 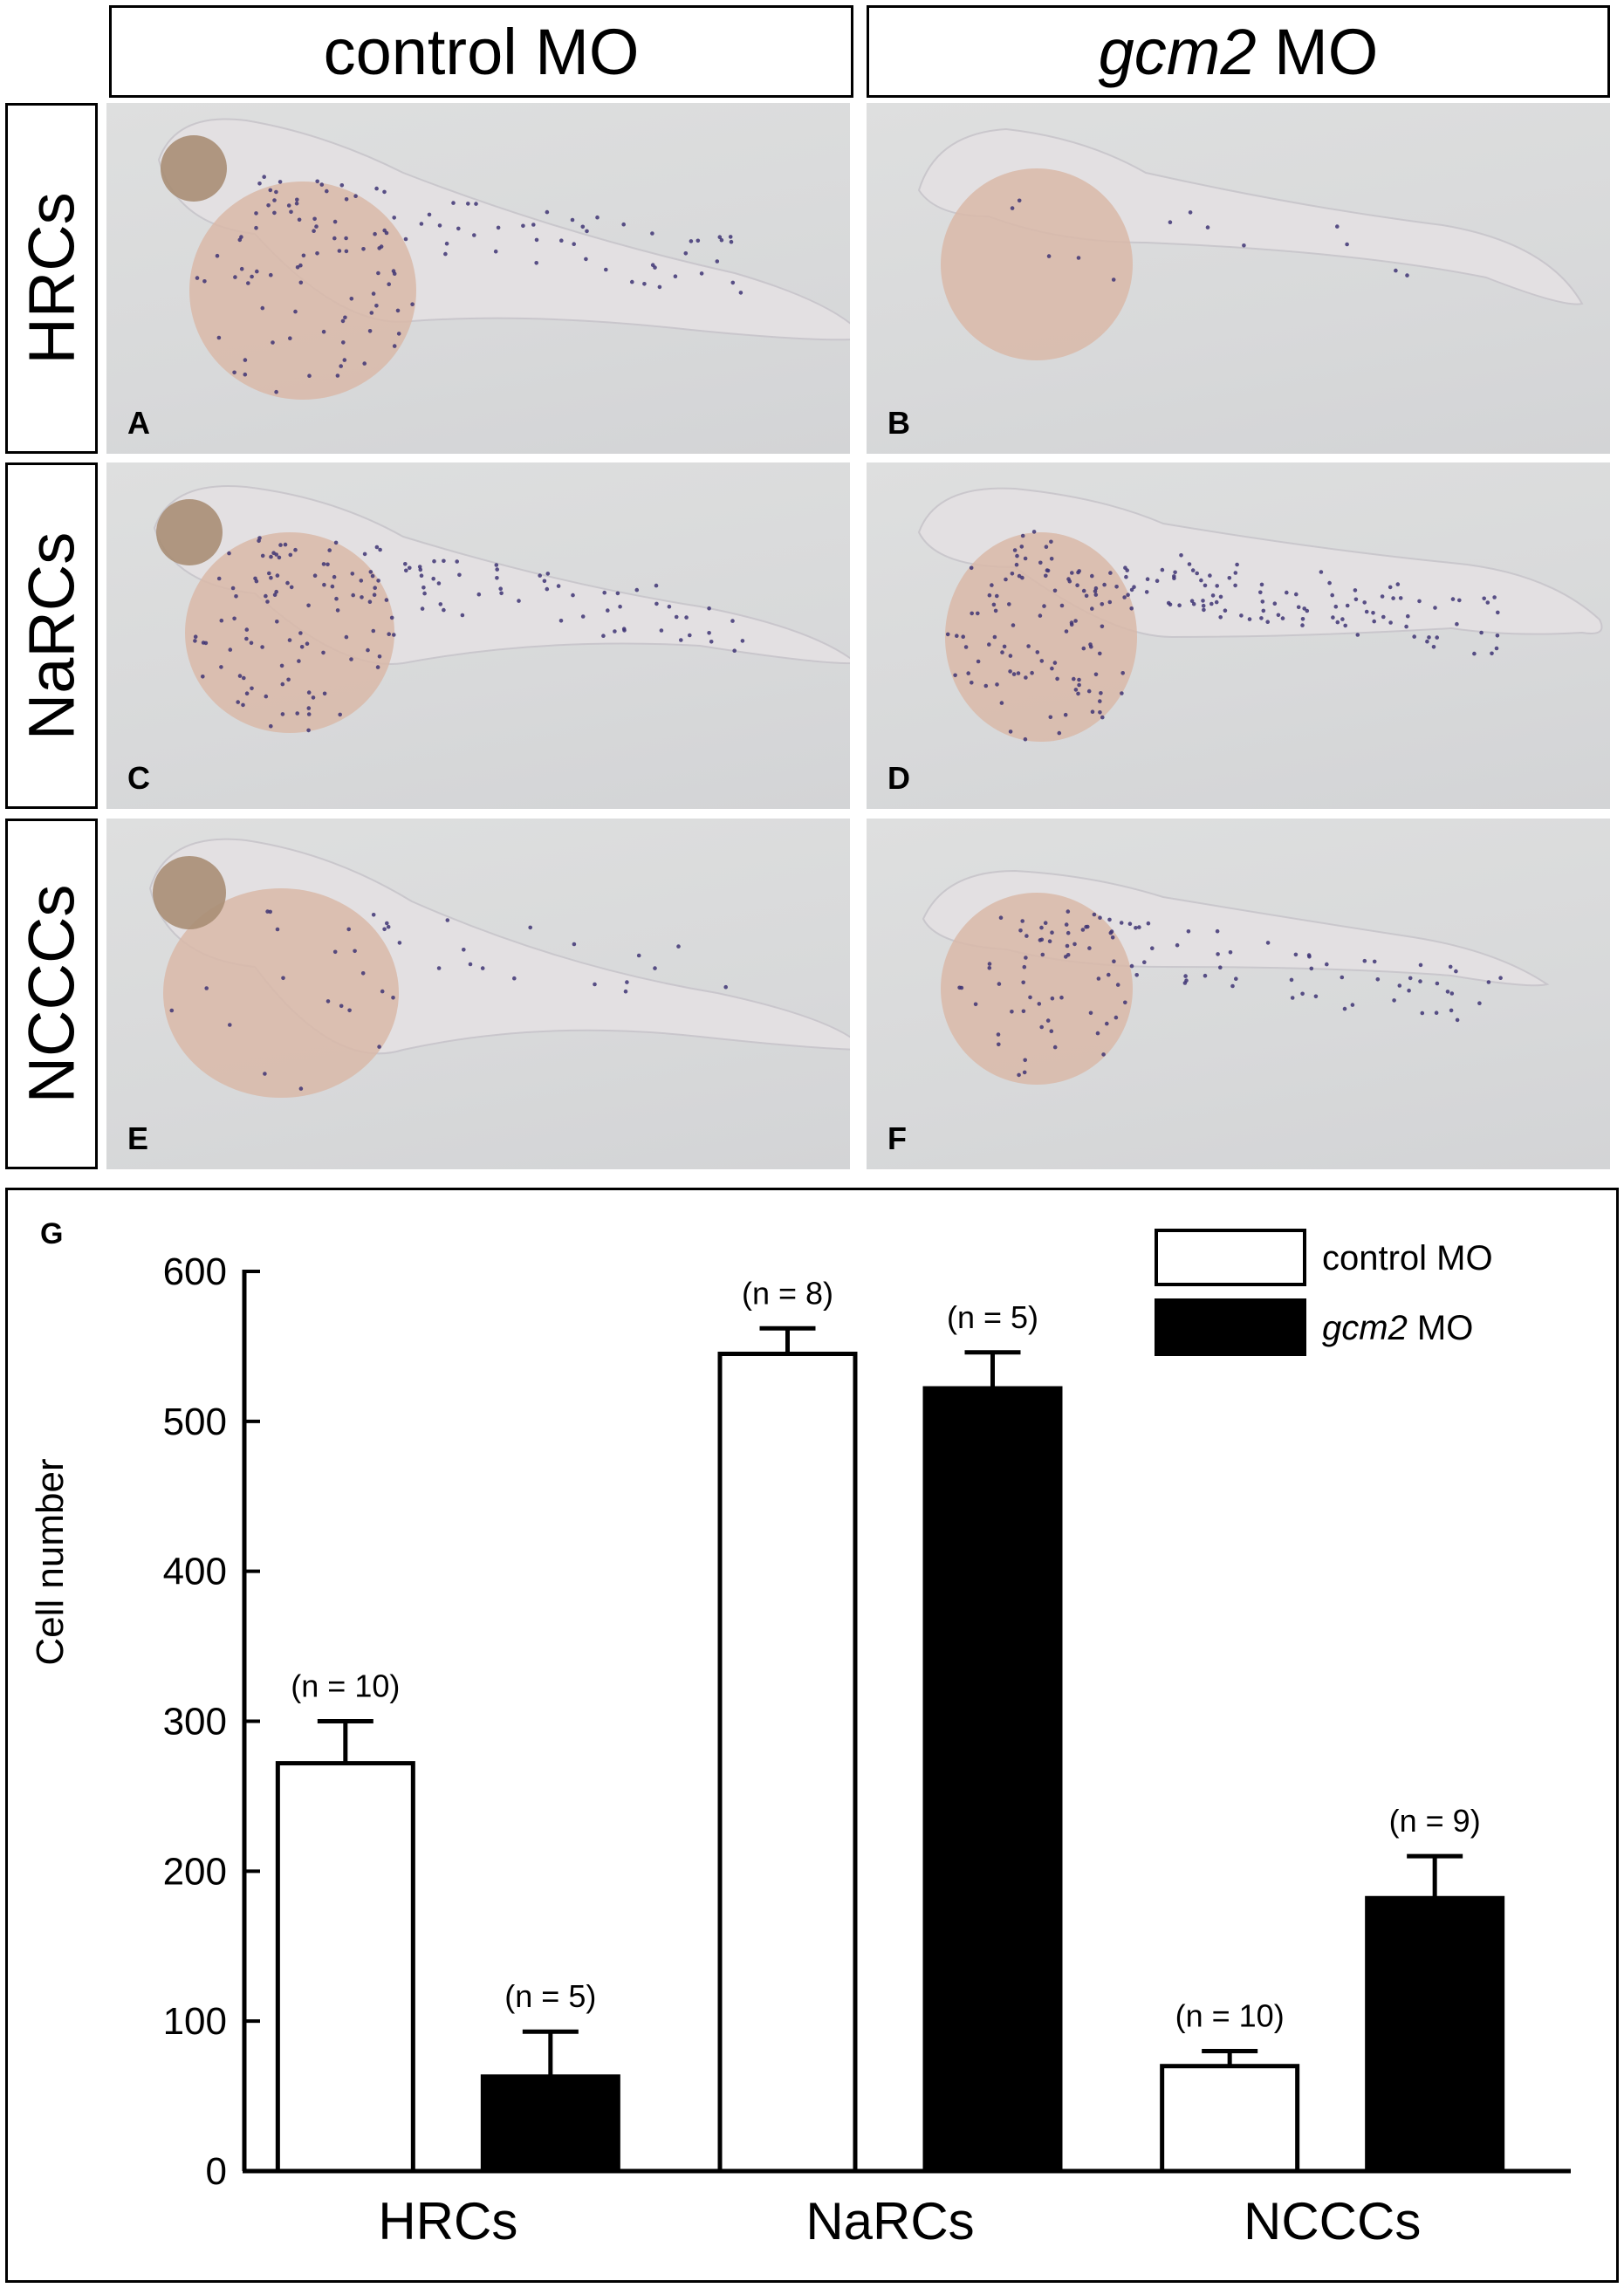 I want to click on yolk-sac, so click(x=1037, y=264).